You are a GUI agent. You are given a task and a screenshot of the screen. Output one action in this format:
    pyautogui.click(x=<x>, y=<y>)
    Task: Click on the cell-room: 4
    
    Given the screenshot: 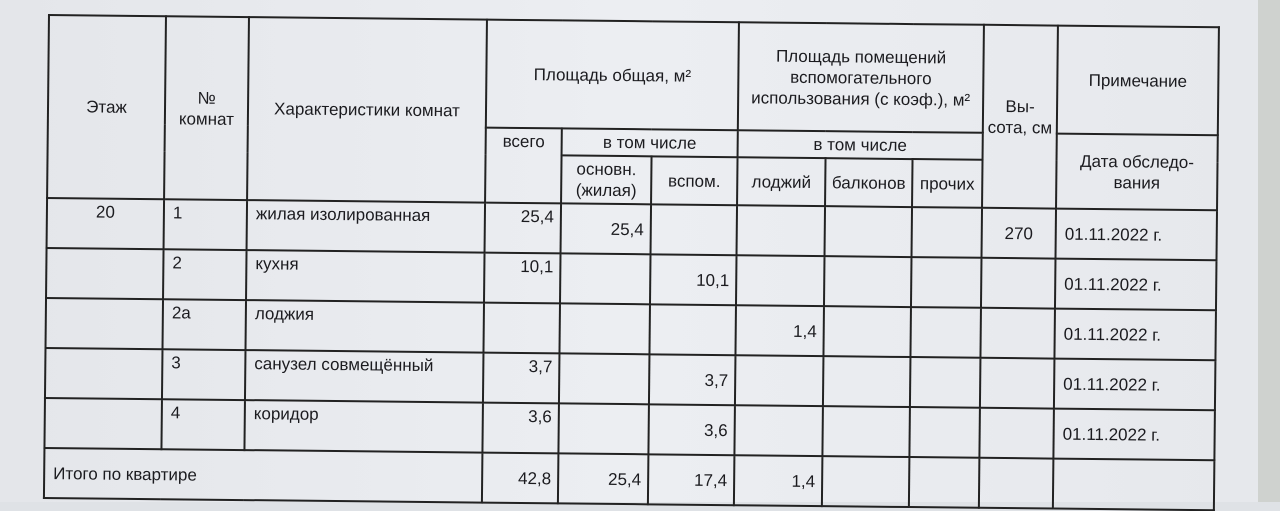 What is the action you would take?
    pyautogui.click(x=203, y=425)
    